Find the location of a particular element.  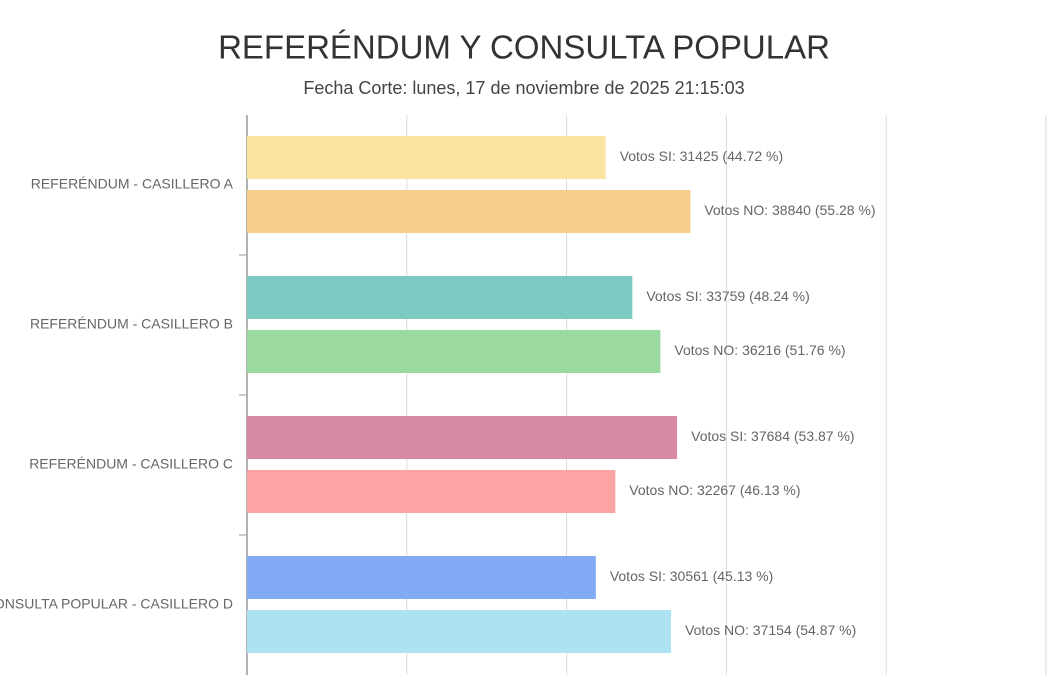

data-label: Votos NO: 37154 (54.87 %) is located at coordinates (770, 630).